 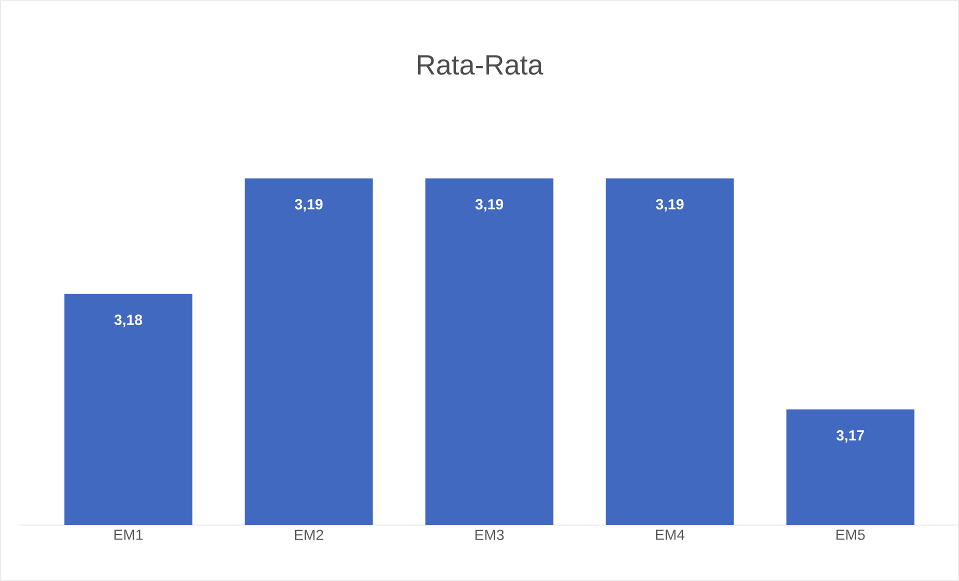 What do you see at coordinates (670, 535) in the screenshot?
I see `x-tick-label: EM4` at bounding box center [670, 535].